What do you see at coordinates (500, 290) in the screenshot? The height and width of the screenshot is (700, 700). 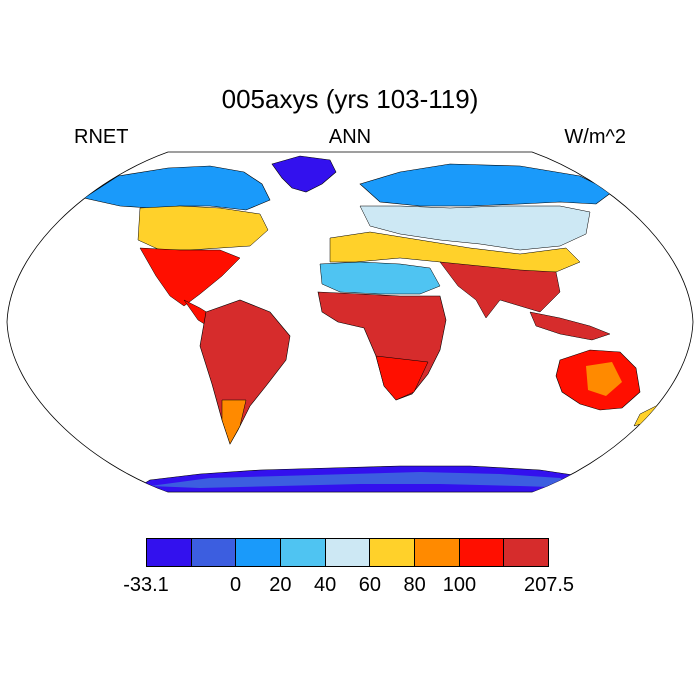 I see `south-asia` at bounding box center [500, 290].